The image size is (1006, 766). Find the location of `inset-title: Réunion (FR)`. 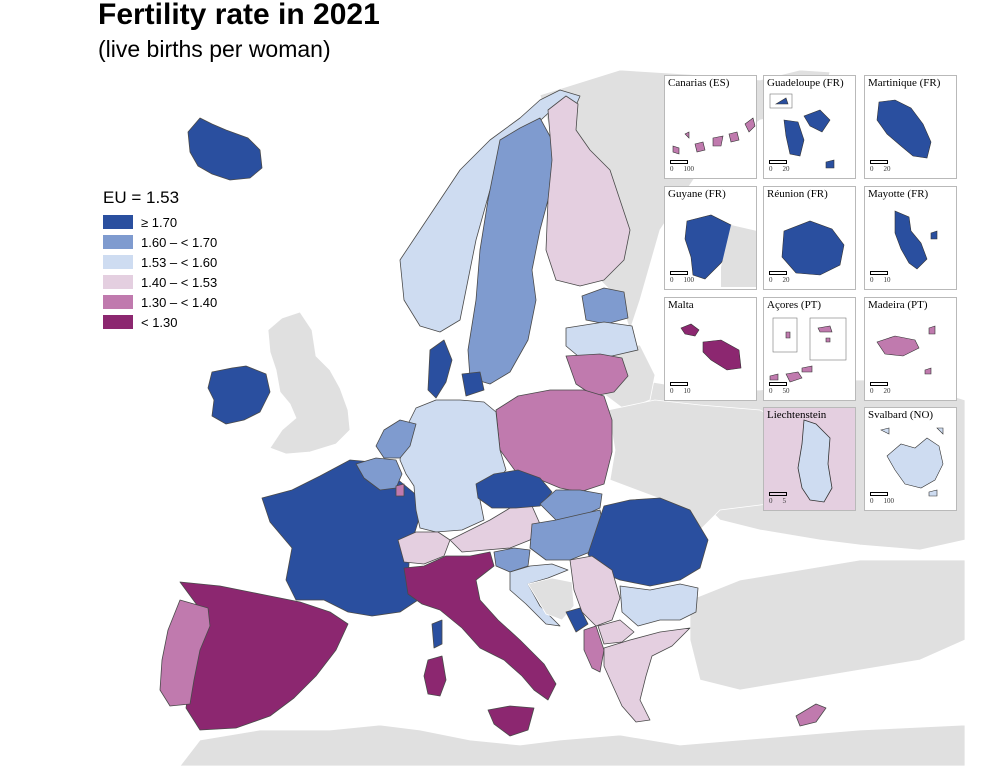

inset-title: Réunion (FR) is located at coordinates (797, 194).